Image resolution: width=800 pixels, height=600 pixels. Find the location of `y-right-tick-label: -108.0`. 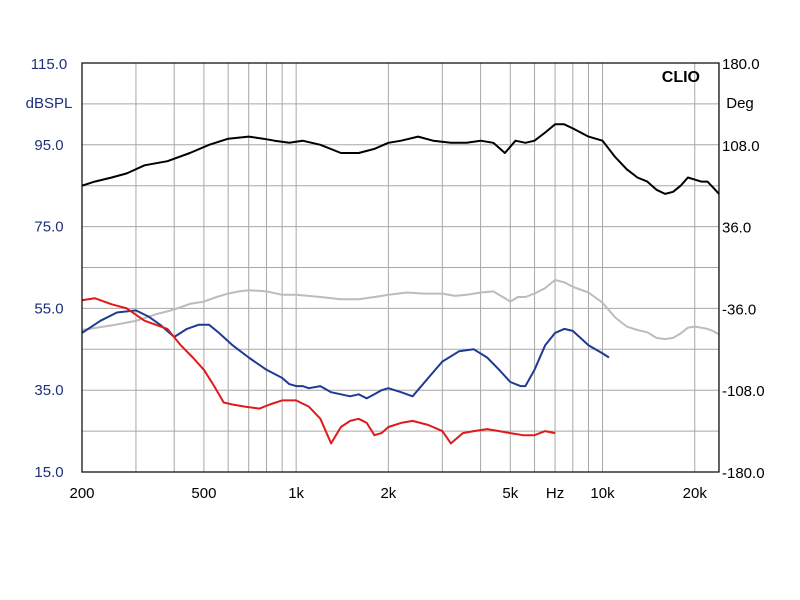

y-right-tick-label: -108.0 is located at coordinates (743, 391).